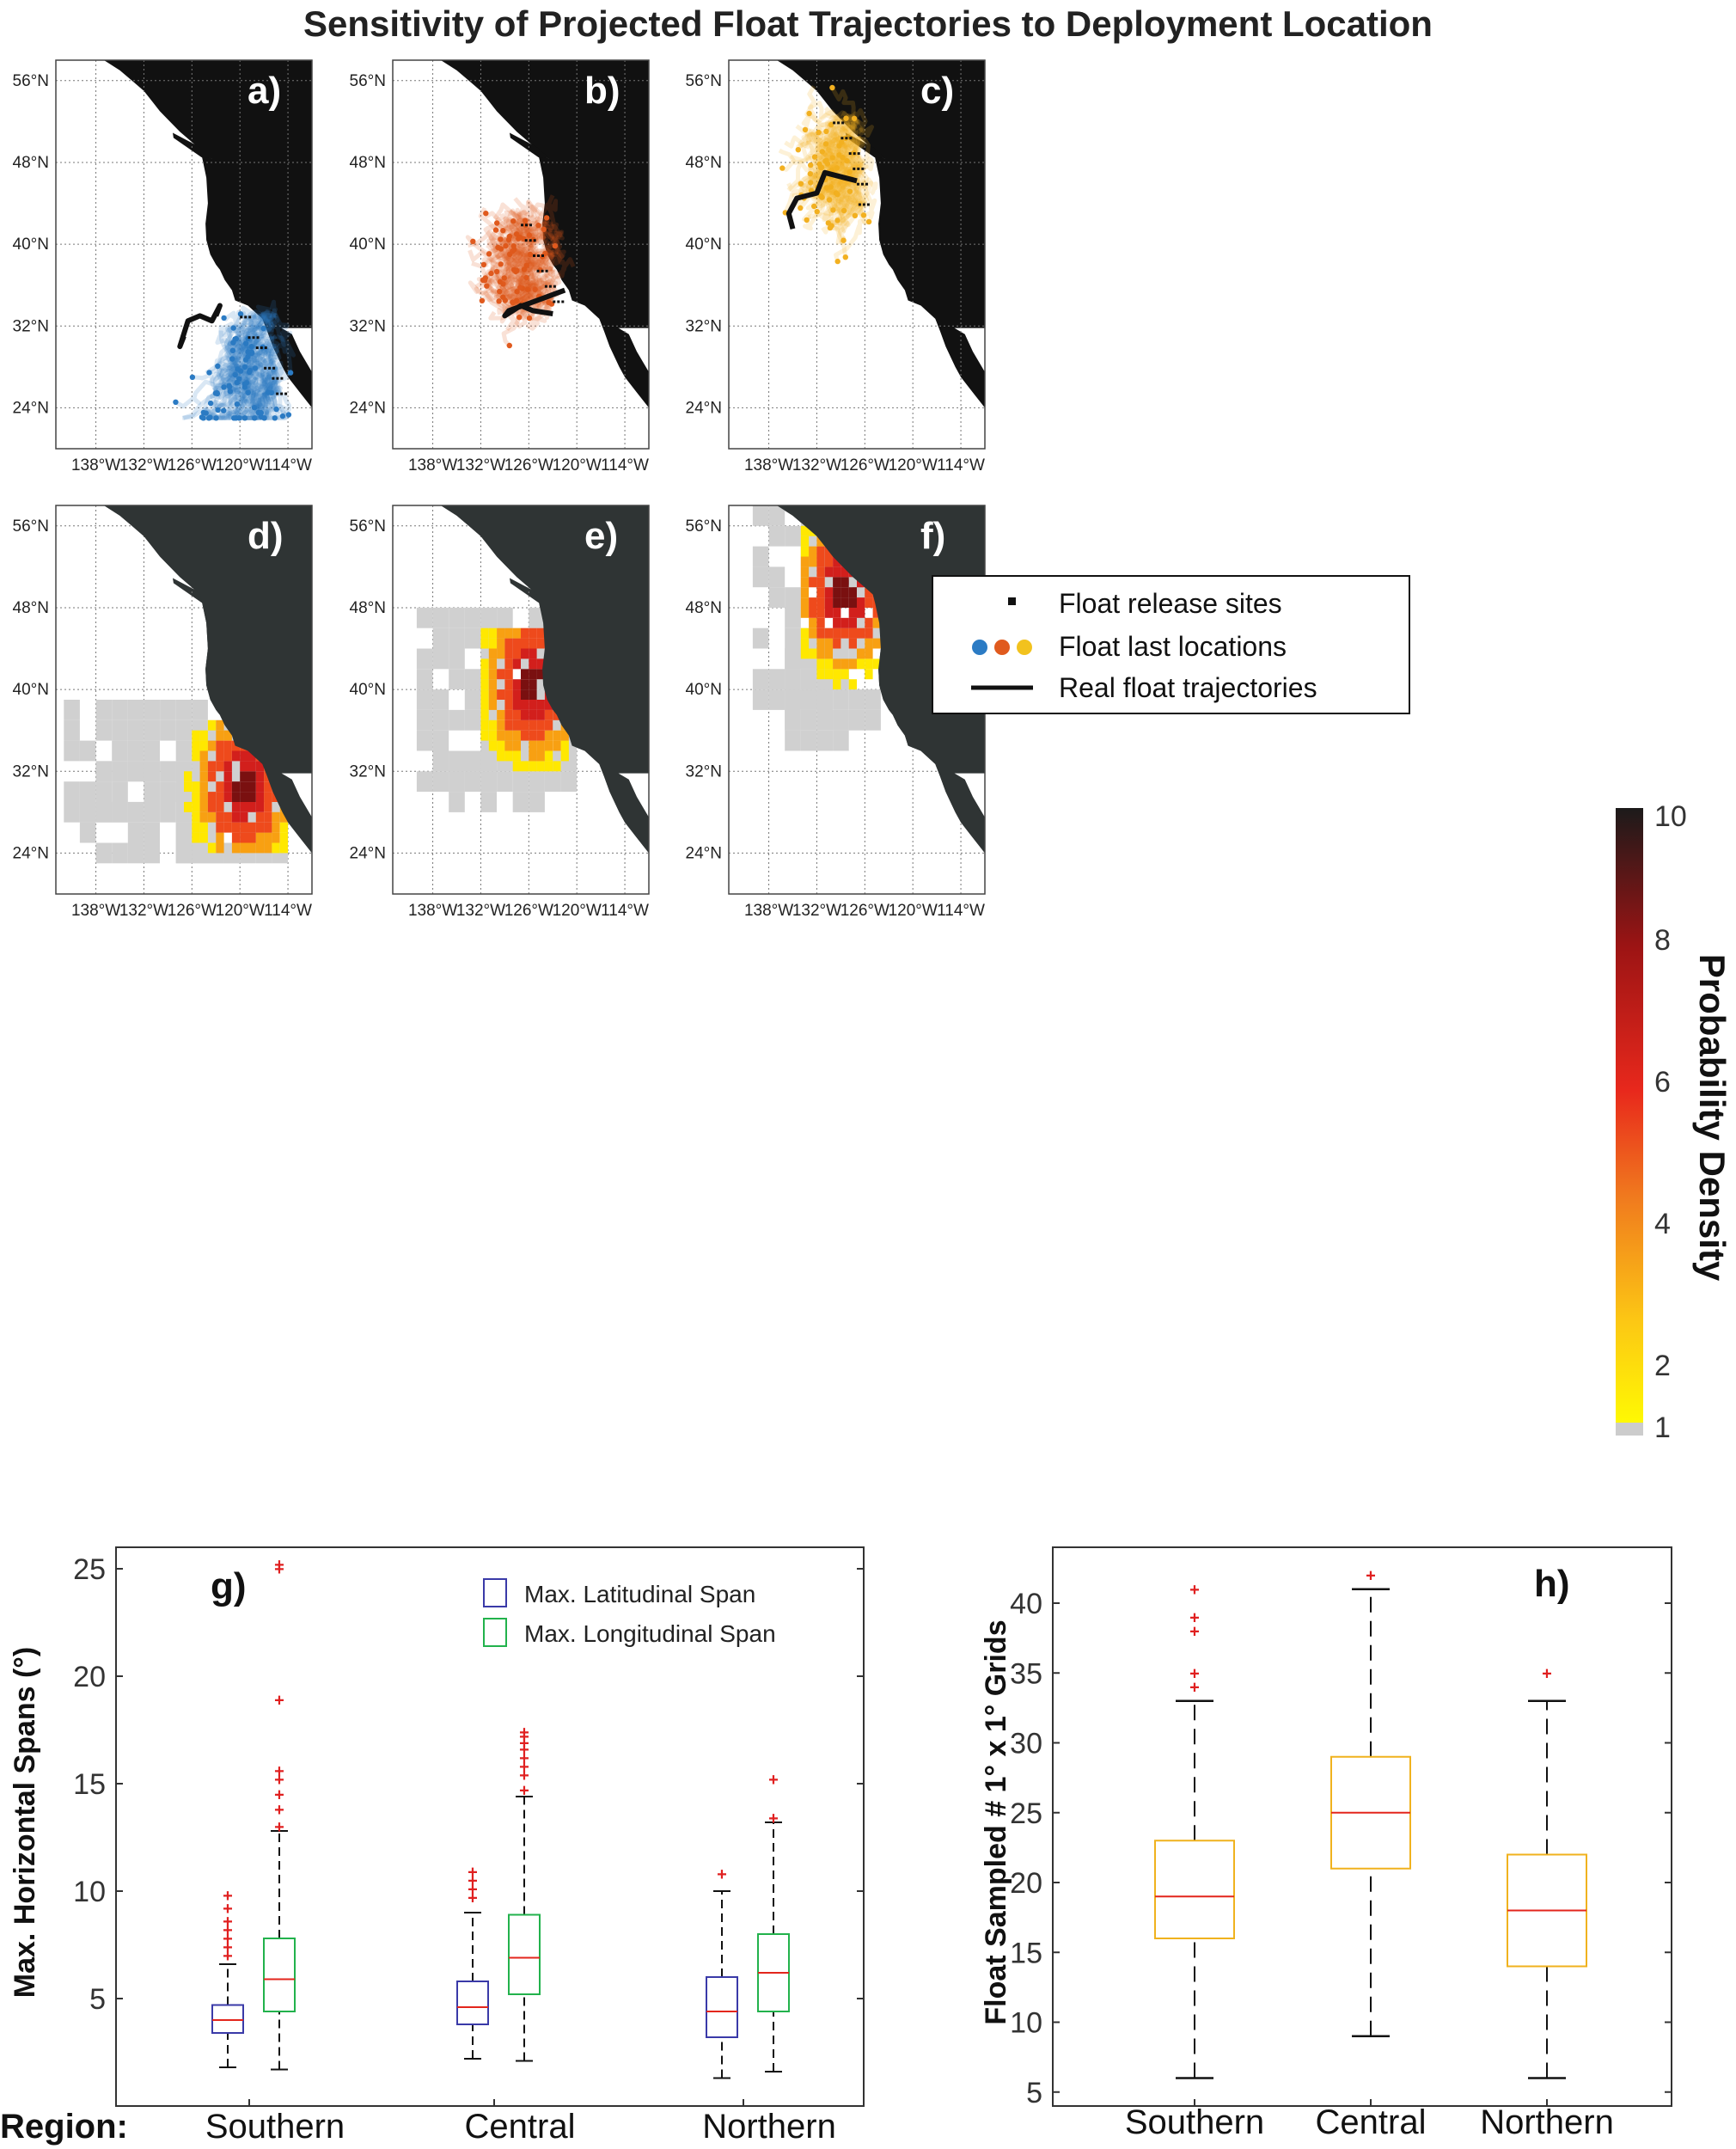  Describe the element at coordinates (769, 2127) in the screenshot. I see `g-category-label: Northern` at that location.